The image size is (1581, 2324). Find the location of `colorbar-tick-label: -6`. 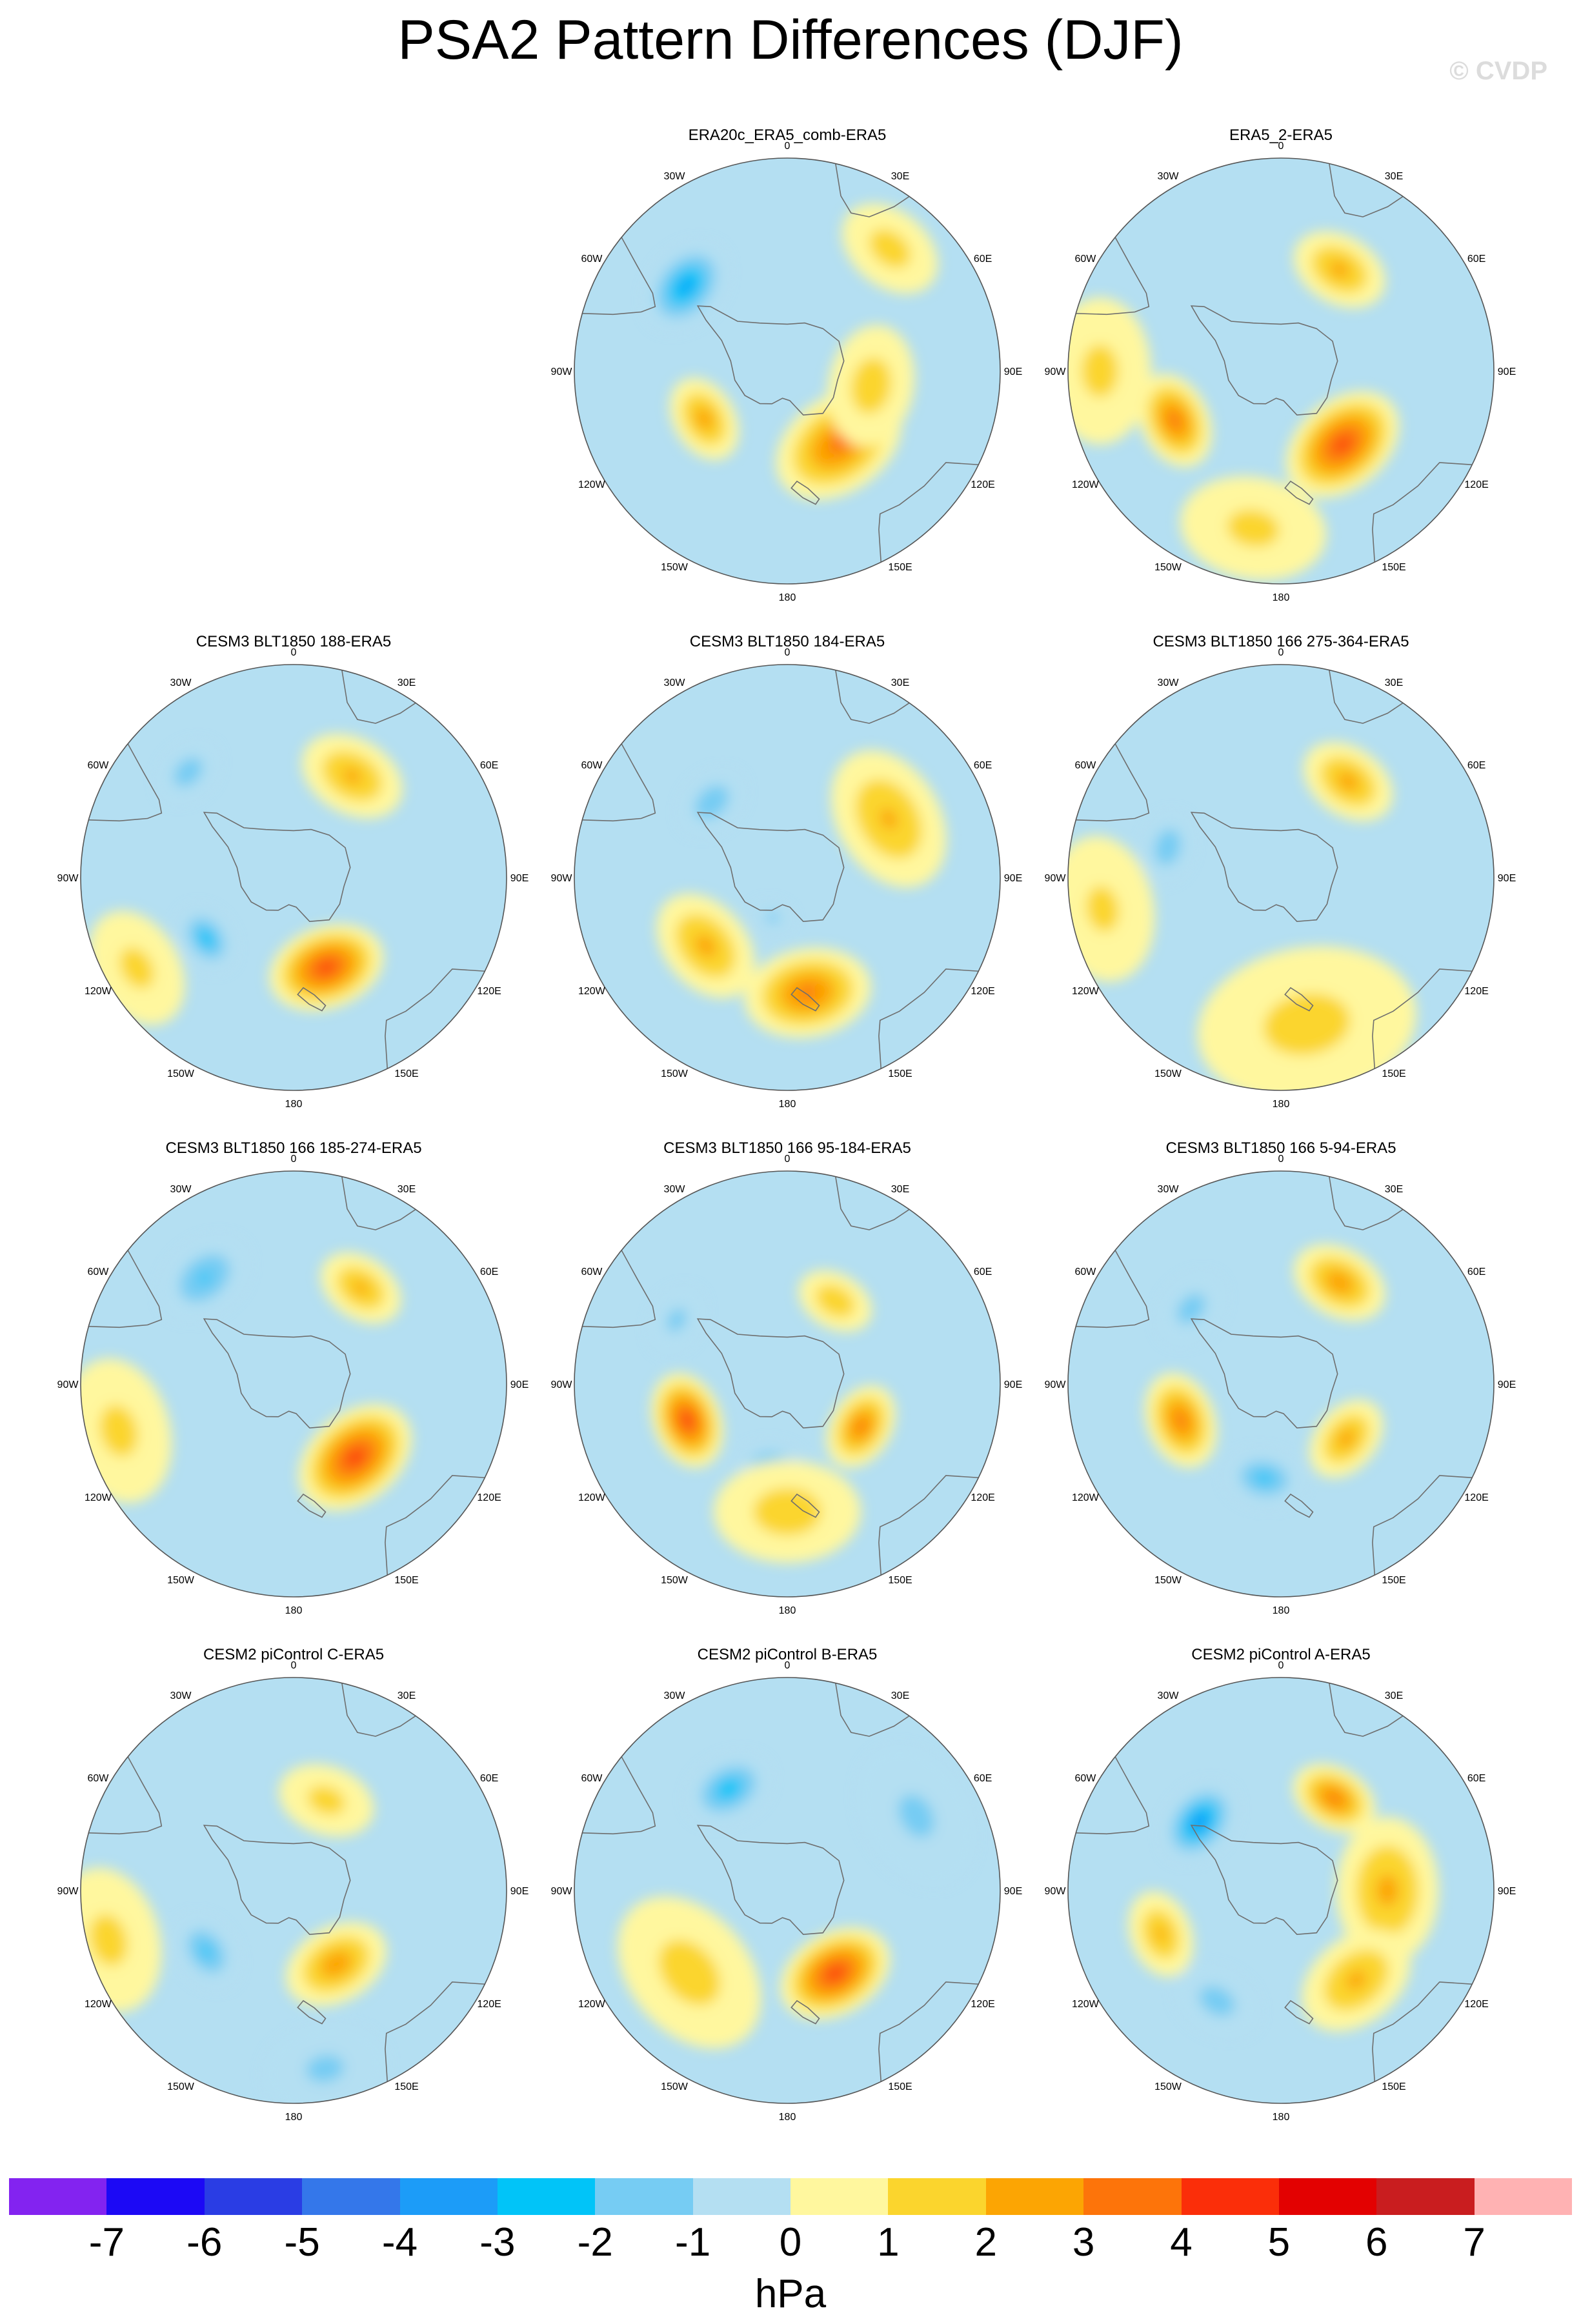

colorbar-tick-label: -6 is located at coordinates (204, 2242).